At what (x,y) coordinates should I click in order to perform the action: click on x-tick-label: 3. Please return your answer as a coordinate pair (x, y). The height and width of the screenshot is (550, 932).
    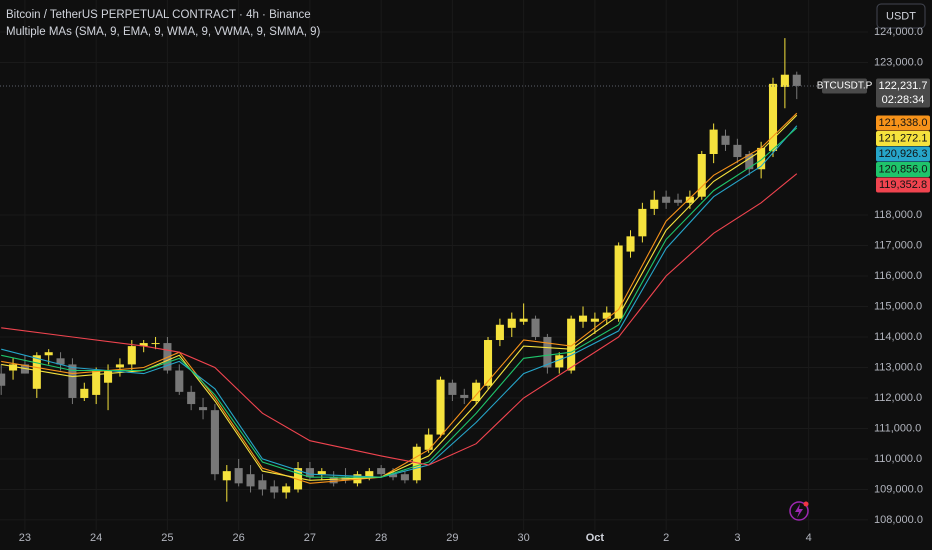
    Looking at the image, I should click on (737, 538).